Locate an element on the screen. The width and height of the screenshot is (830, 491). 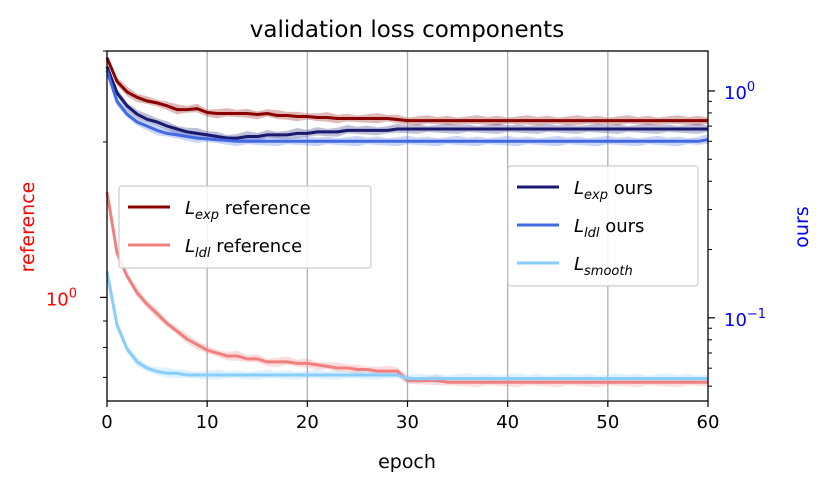
right-tick-label: 10⁻¹ is located at coordinates (745, 319).